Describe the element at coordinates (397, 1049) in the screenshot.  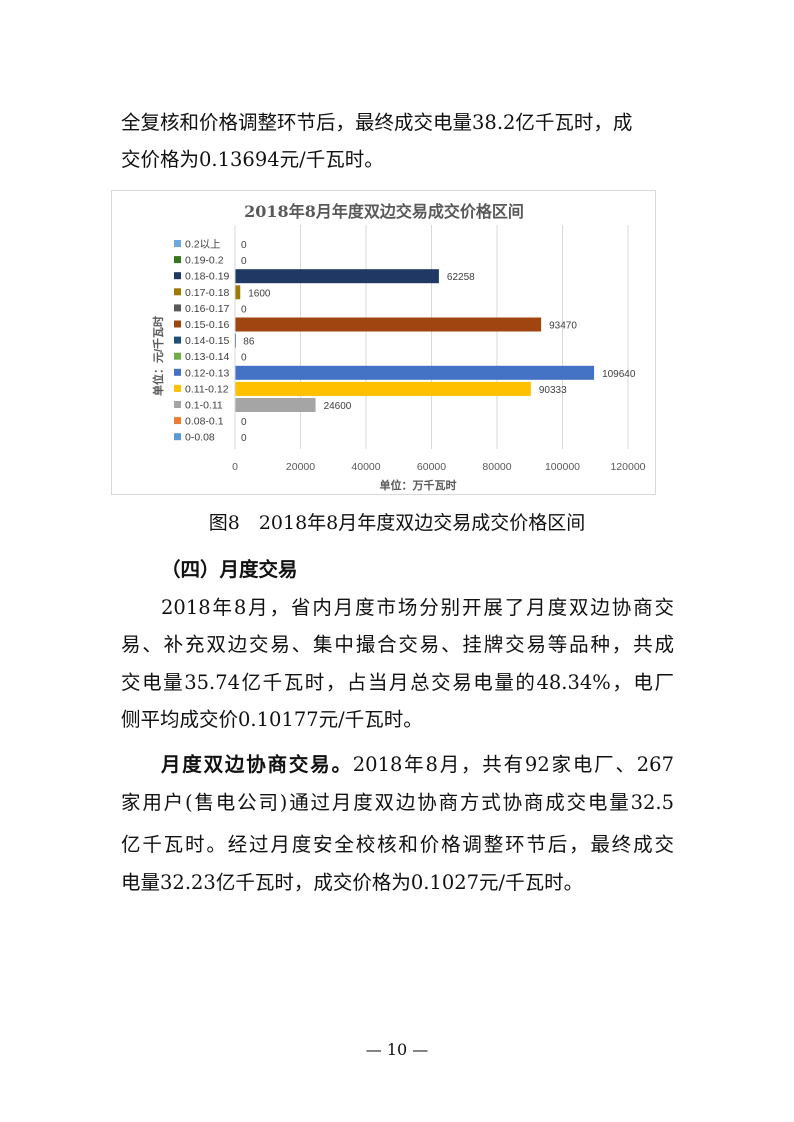
I see `page-number: — 10 —` at that location.